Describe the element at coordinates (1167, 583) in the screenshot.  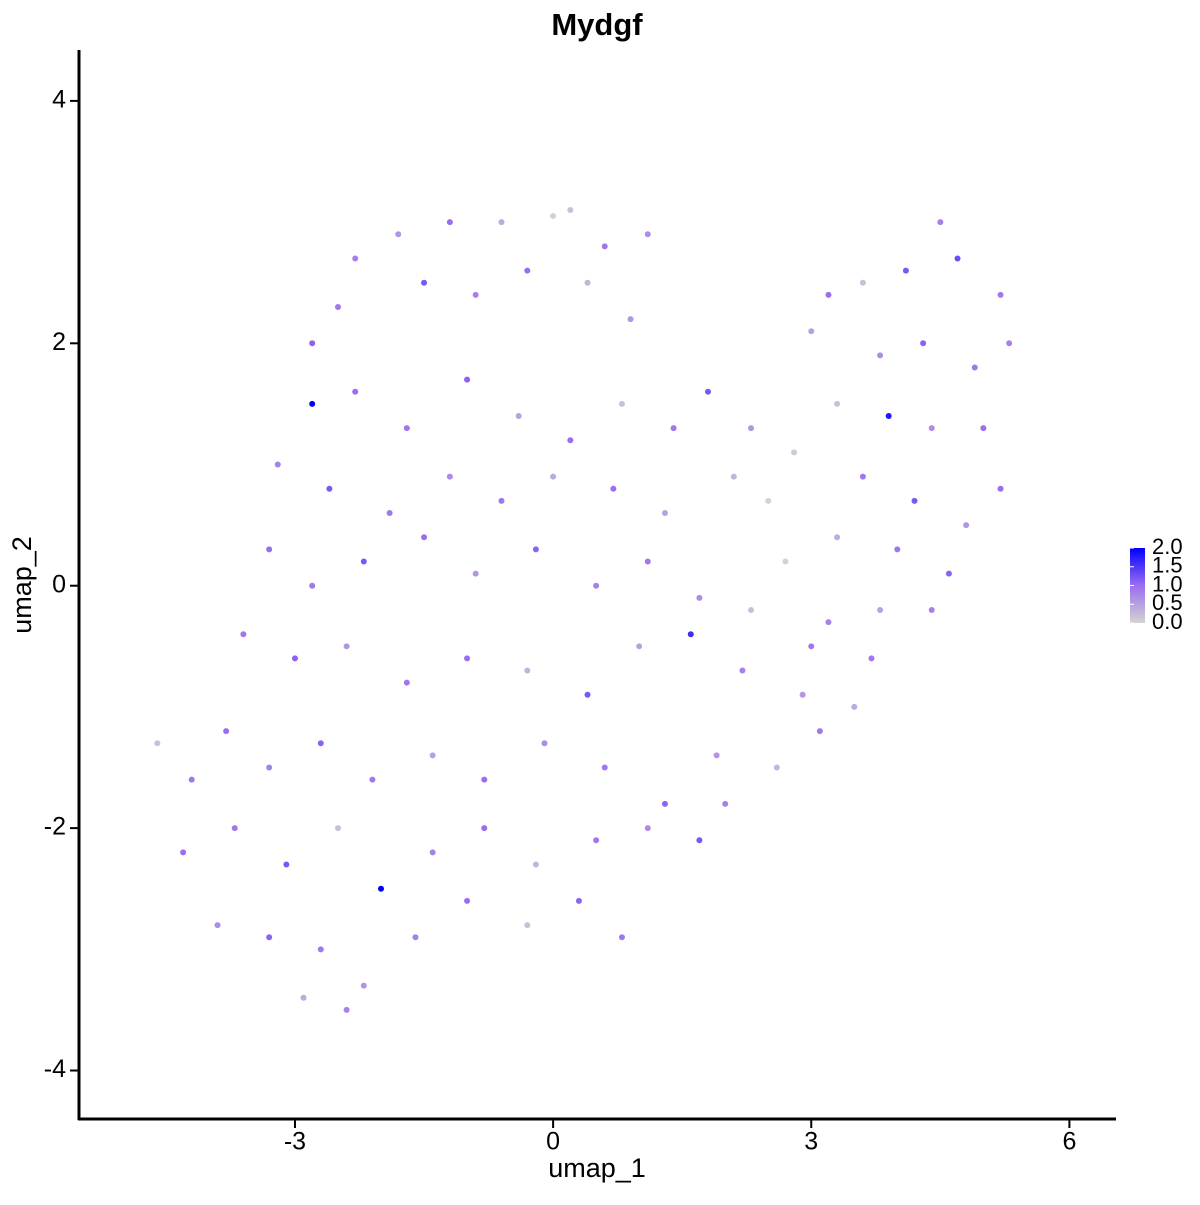
I see `colorbar-tick-label: 1.0` at that location.